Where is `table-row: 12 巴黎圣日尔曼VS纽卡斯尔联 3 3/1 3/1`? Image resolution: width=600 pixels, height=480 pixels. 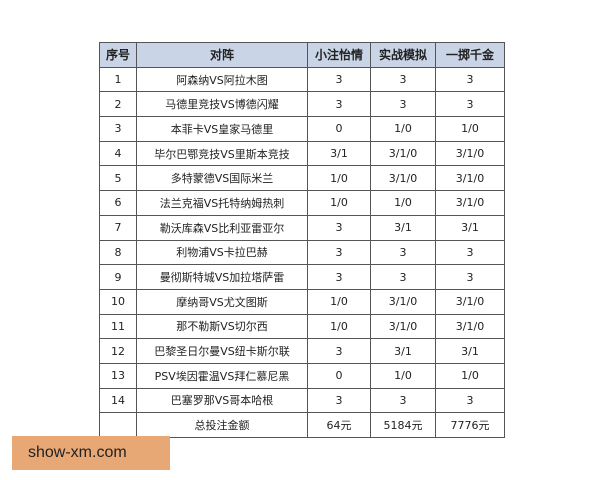 table-row: 12 巴黎圣日尔曼VS纽卡斯尔联 3 3/1 3/1 is located at coordinates (302, 351).